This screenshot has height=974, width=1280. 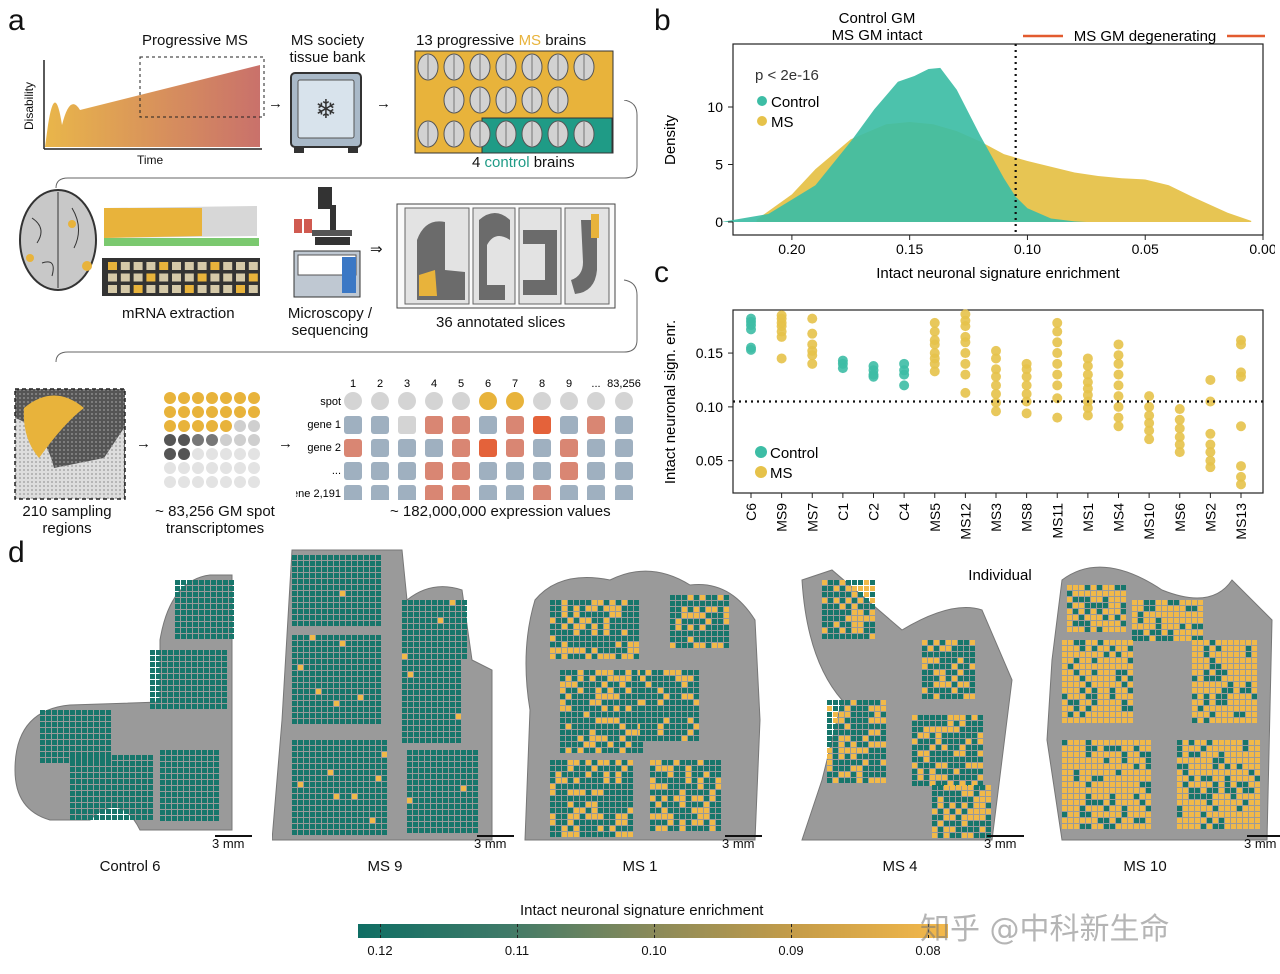 I want to click on spot-dots-graphic, so click(x=212, y=440).